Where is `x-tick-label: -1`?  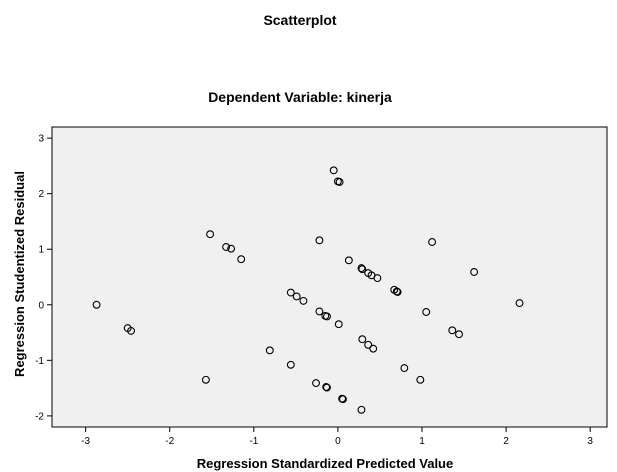
x-tick-label: -1 is located at coordinates (253, 441).